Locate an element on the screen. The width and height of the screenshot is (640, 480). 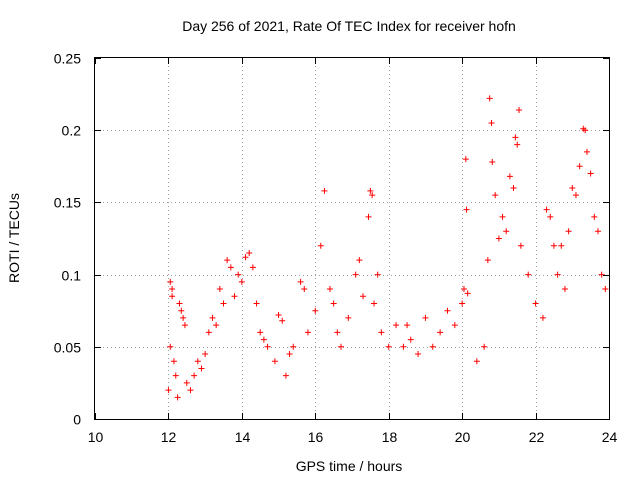
x-tick-label: 16 is located at coordinates (316, 437).